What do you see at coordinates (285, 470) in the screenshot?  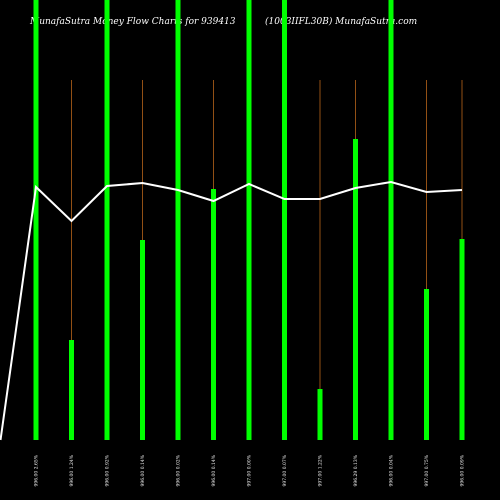 I see `x-tick-label: 997.00 0.07%` at bounding box center [285, 470].